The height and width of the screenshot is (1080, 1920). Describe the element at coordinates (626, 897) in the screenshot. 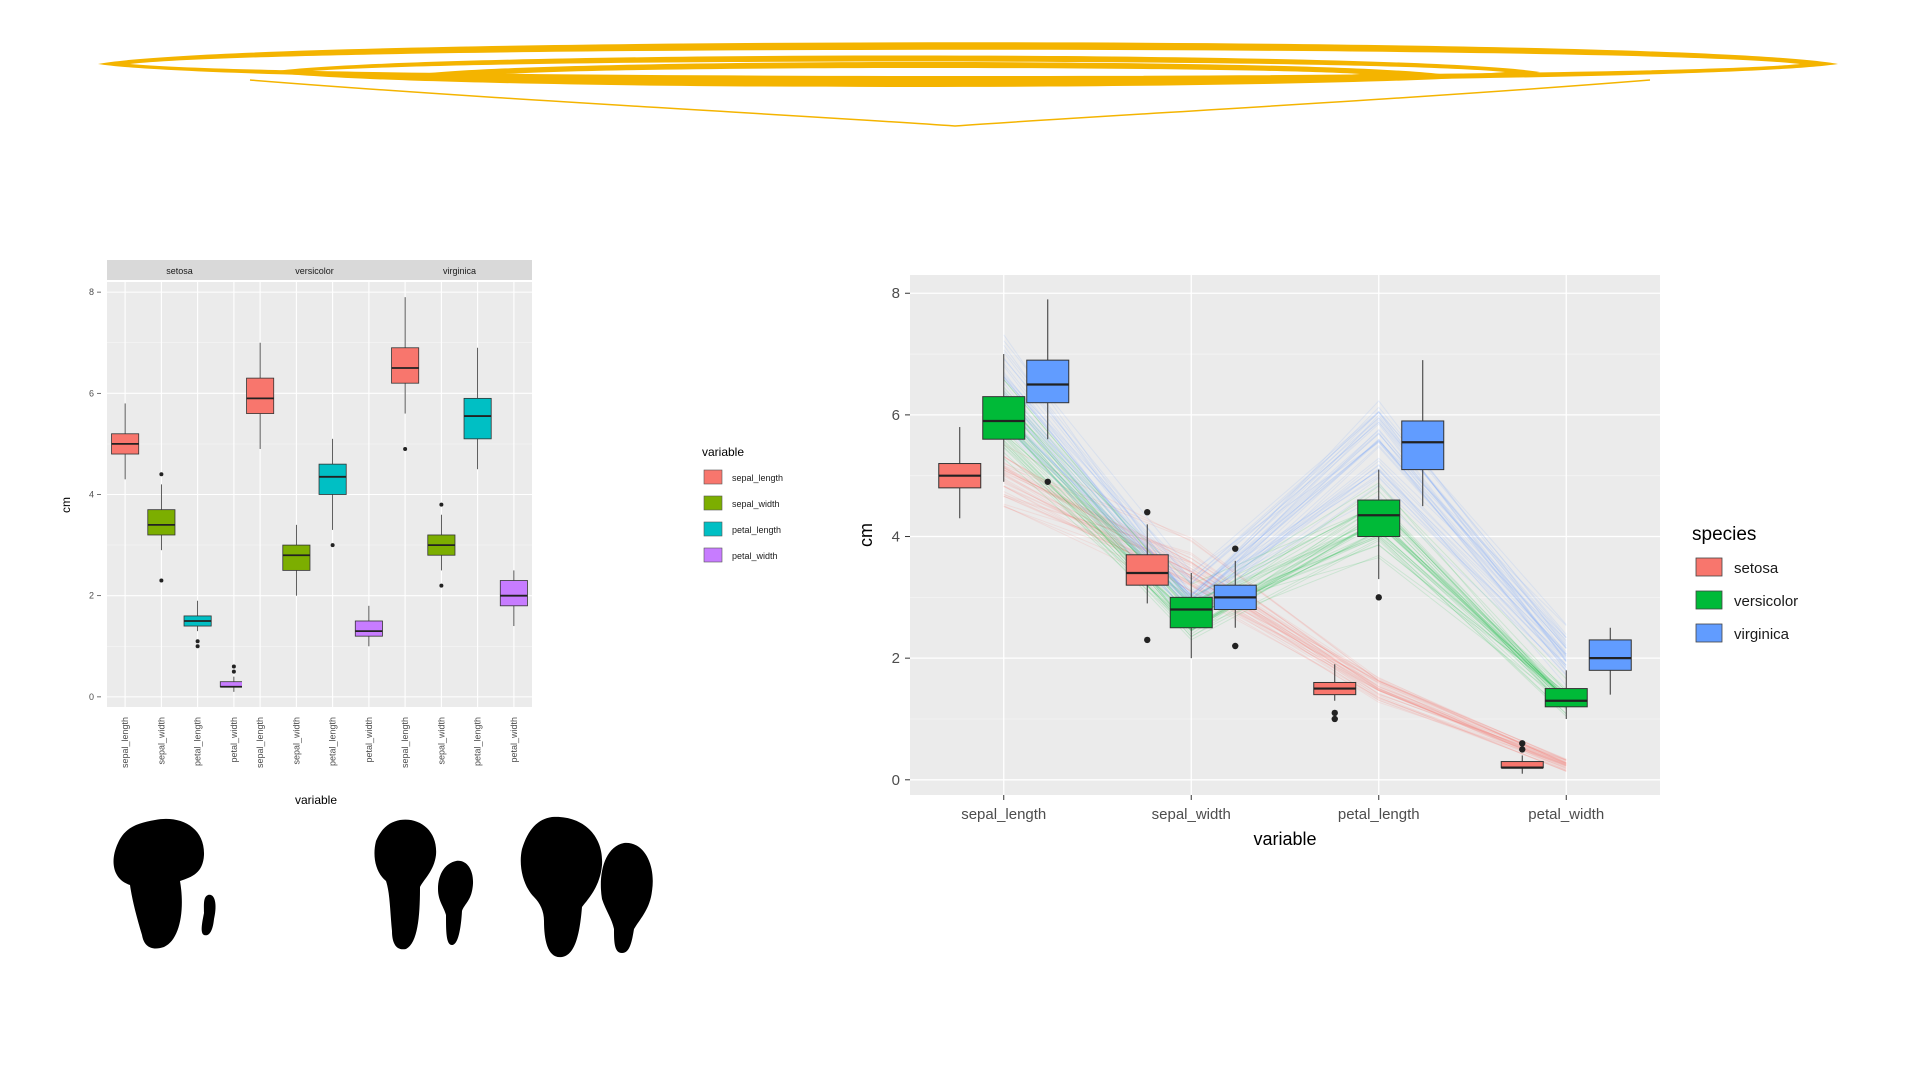

I see `virginica-small-petal-icon` at that location.